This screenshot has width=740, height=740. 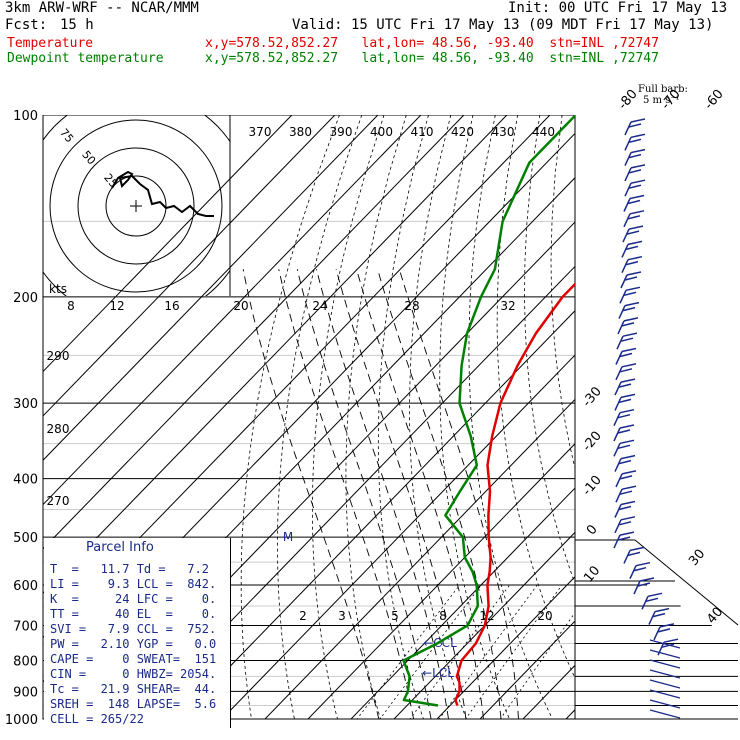 I want to click on moist-adiabat-label: 32, so click(x=507, y=306).